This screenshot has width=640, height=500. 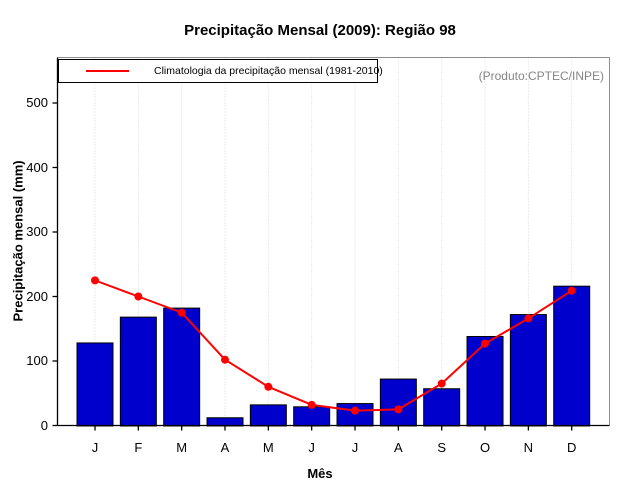 I want to click on x-tick-label: D, so click(x=571, y=447).